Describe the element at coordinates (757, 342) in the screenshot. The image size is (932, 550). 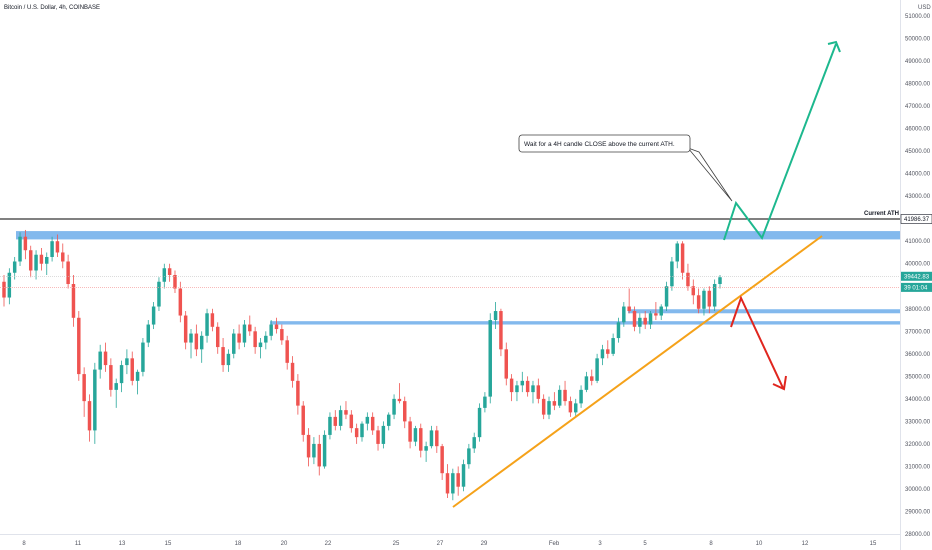
I see `bearish-projection-arrow` at that location.